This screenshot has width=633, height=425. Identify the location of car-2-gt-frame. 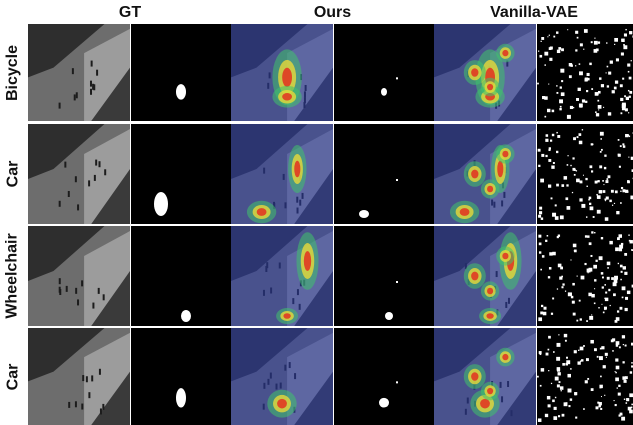
(79, 376).